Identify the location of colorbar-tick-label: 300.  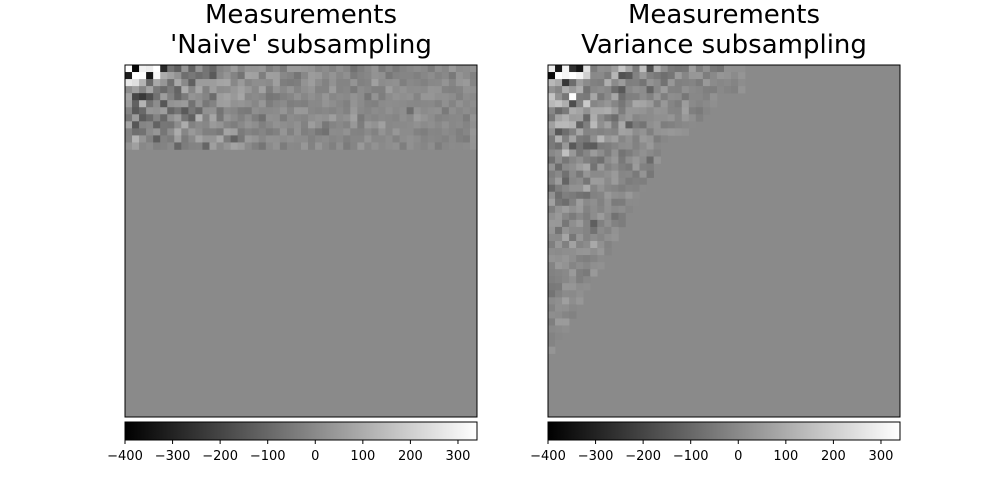
(458, 456).